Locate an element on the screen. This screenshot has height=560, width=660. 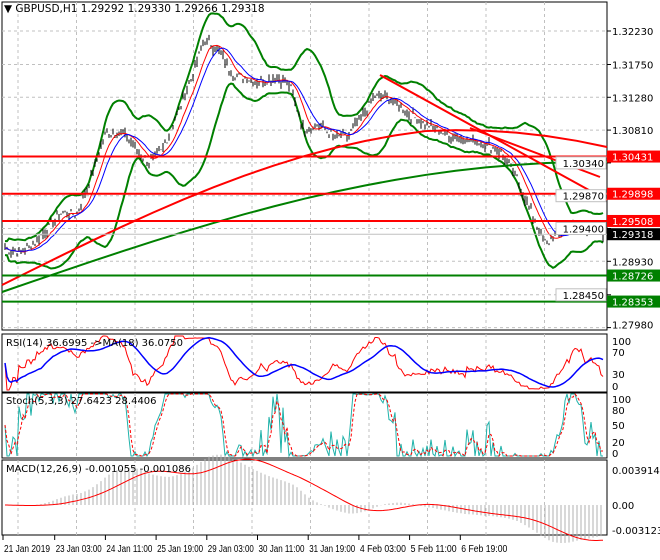
level-label: 1.30431 is located at coordinates (632, 158).